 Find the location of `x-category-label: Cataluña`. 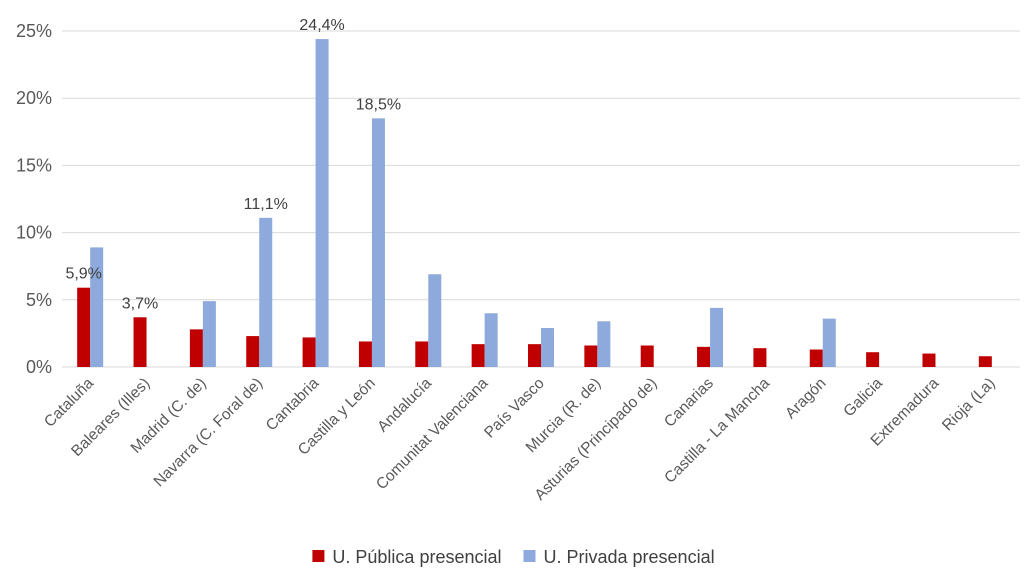

x-category-label: Cataluña is located at coordinates (69, 403).